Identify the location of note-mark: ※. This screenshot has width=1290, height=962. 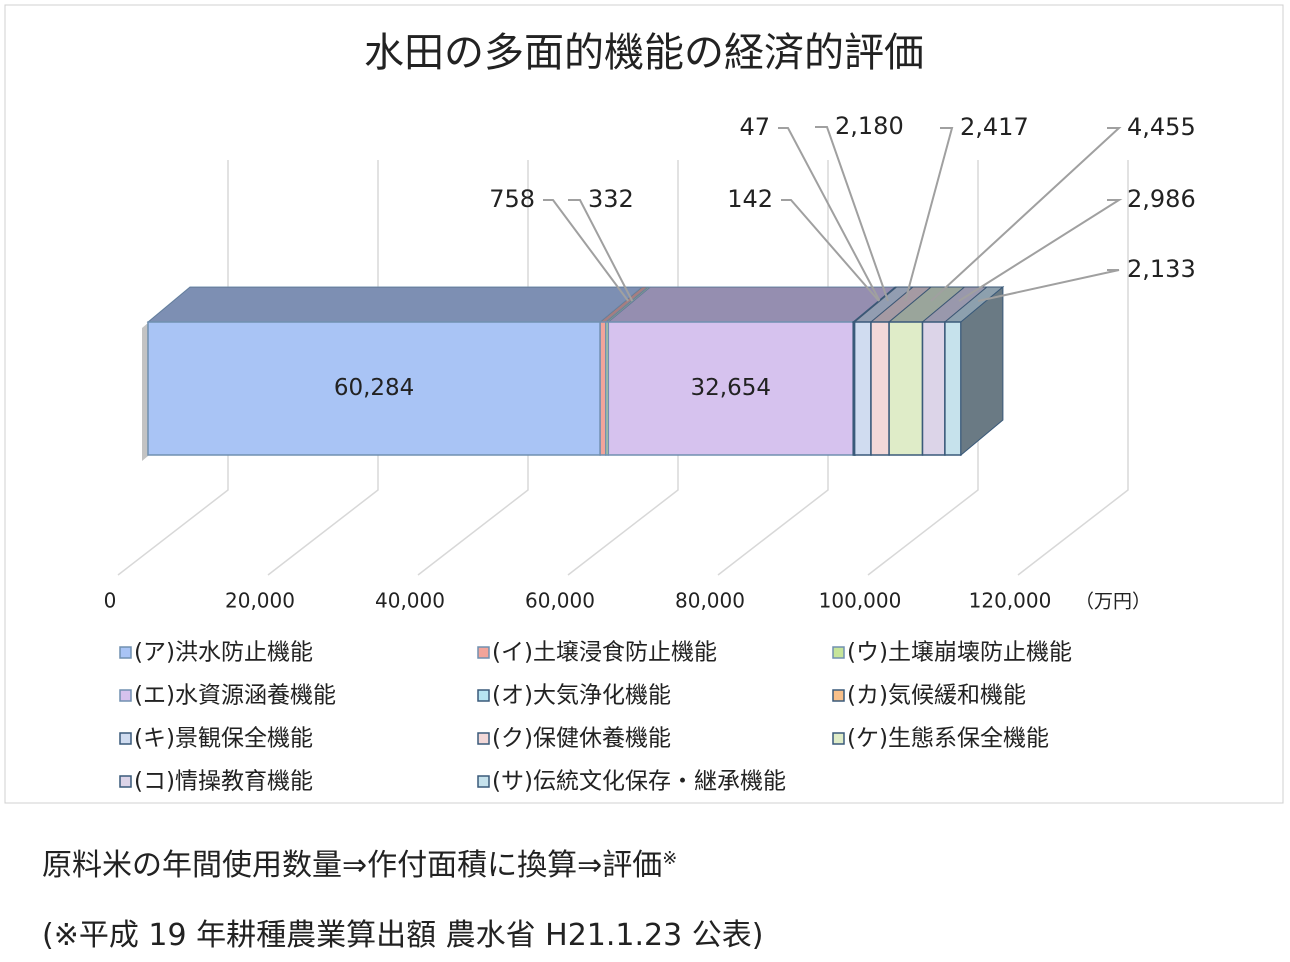
(670, 858).